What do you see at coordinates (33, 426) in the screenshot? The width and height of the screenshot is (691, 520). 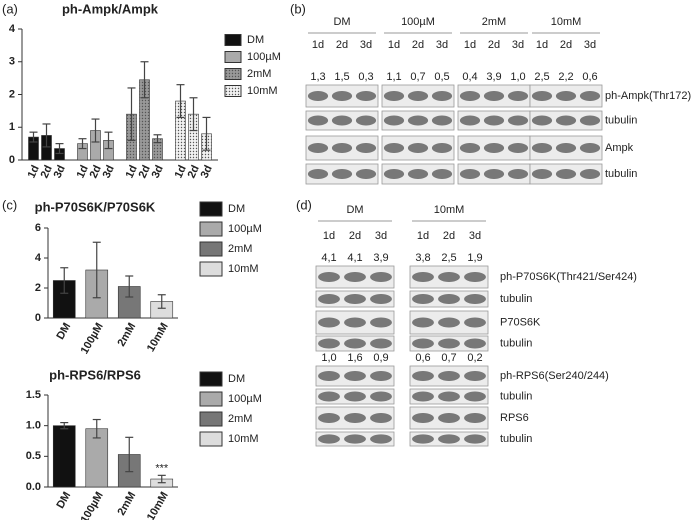 I see `y-tick-label: 1.0` at bounding box center [33, 426].